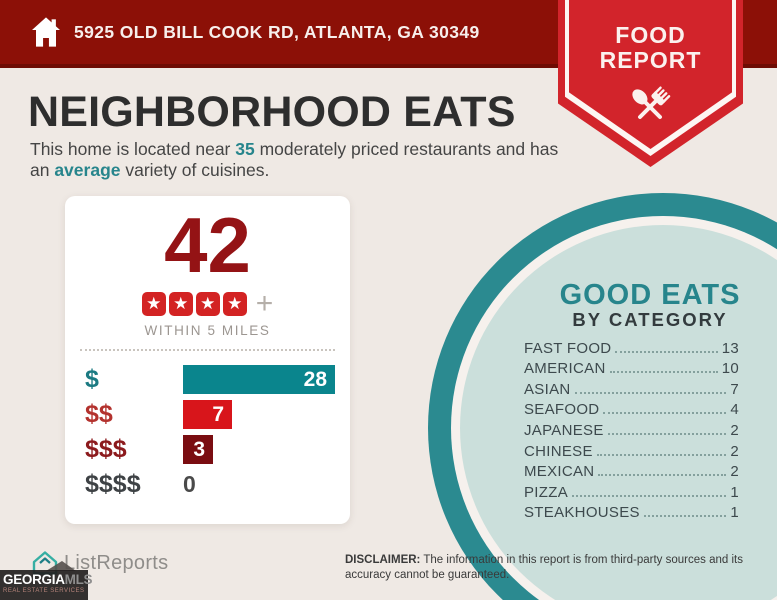  I want to click on category-label: ASIAN, so click(547, 389).